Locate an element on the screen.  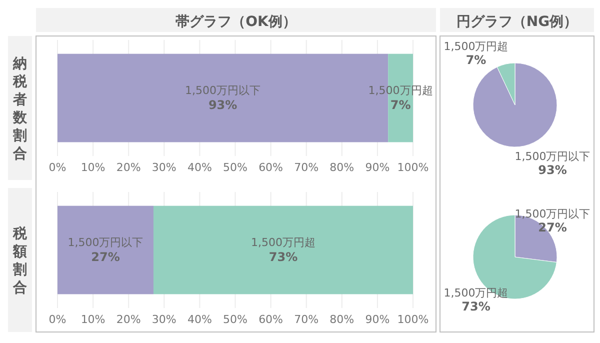
chart-title: 帯グラフ（OK例） is located at coordinates (236, 22).